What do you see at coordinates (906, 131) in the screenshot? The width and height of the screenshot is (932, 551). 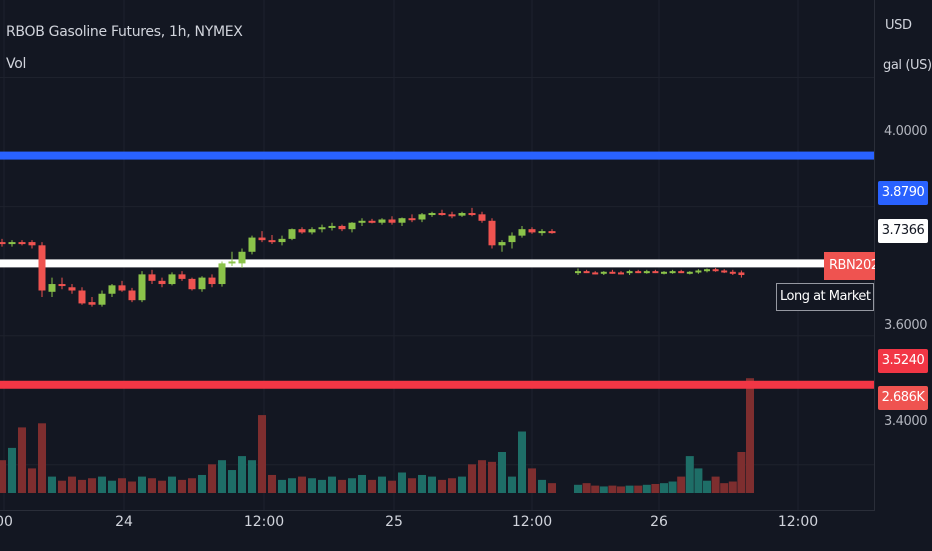 I see `price-tick: 4.0000` at bounding box center [906, 131].